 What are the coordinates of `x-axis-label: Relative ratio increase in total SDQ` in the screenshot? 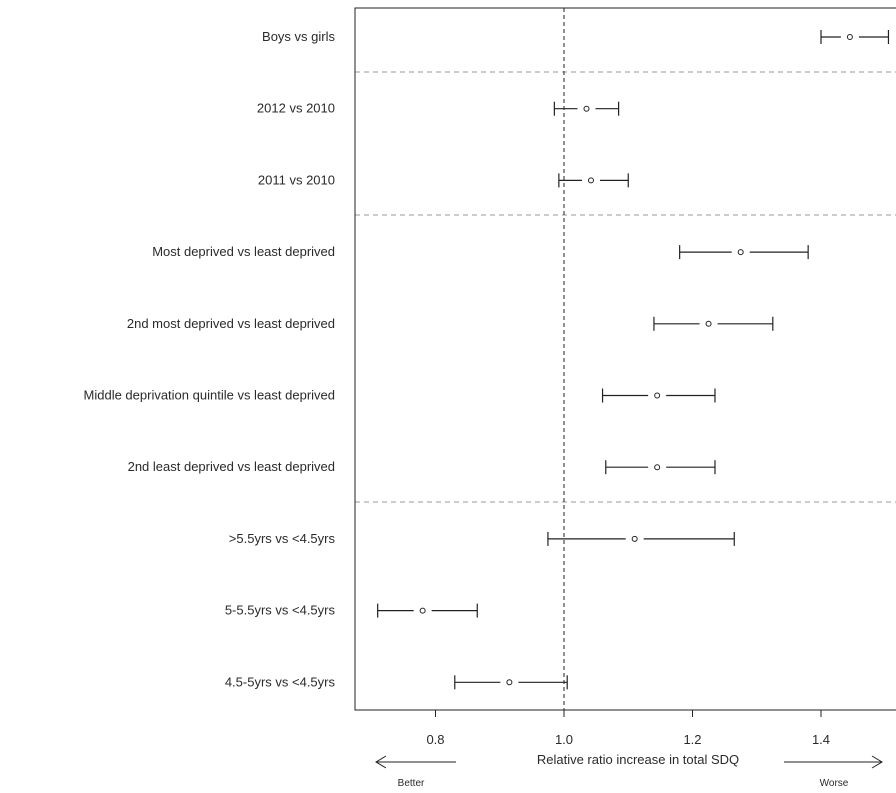 It's located at (638, 759).